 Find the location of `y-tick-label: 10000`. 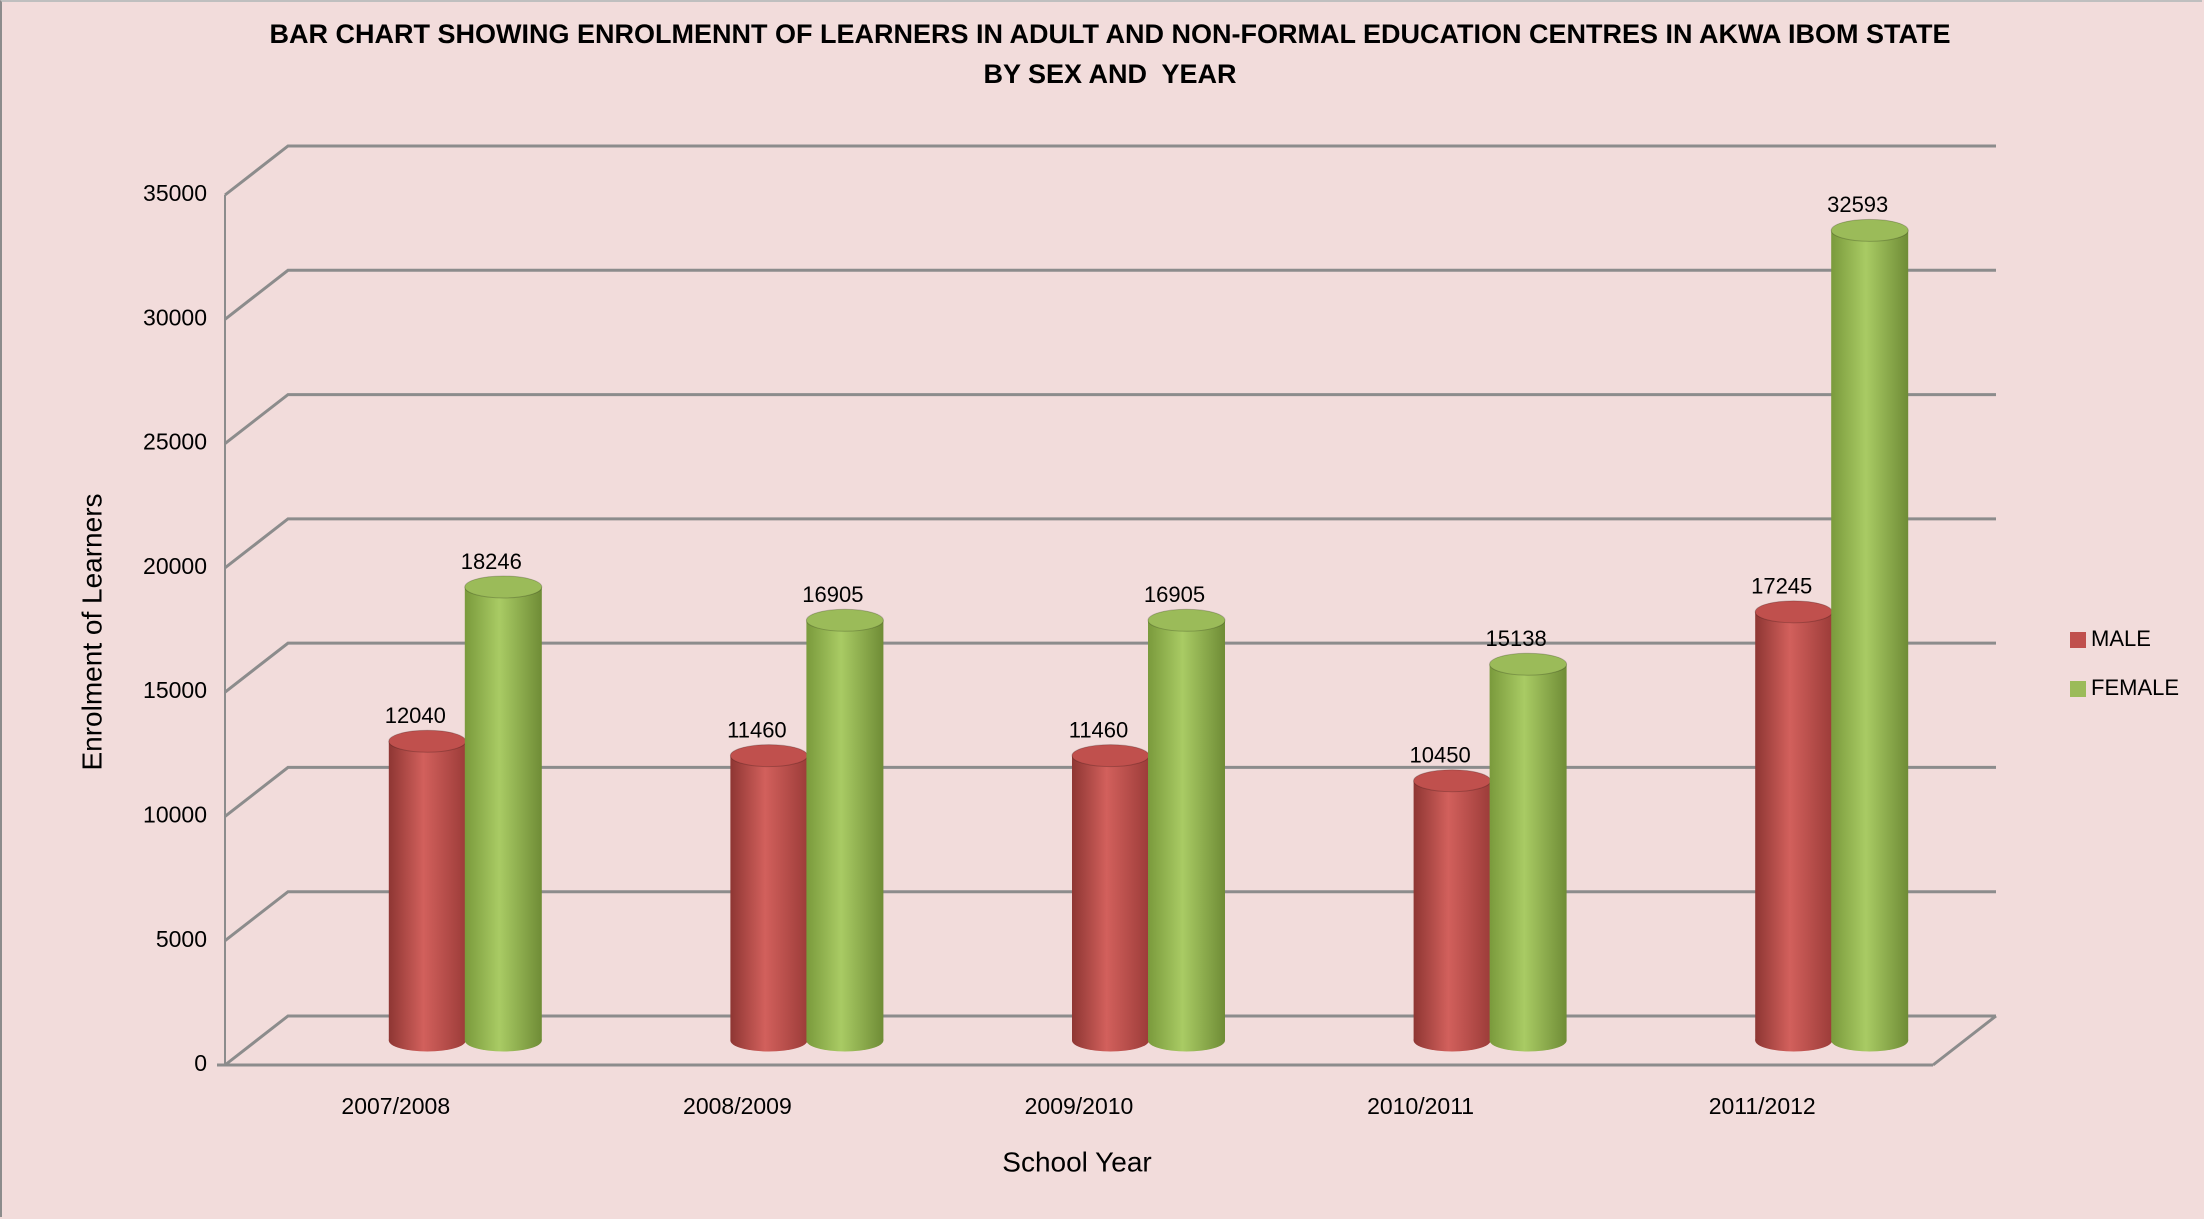

y-tick-label: 10000 is located at coordinates (175, 815).